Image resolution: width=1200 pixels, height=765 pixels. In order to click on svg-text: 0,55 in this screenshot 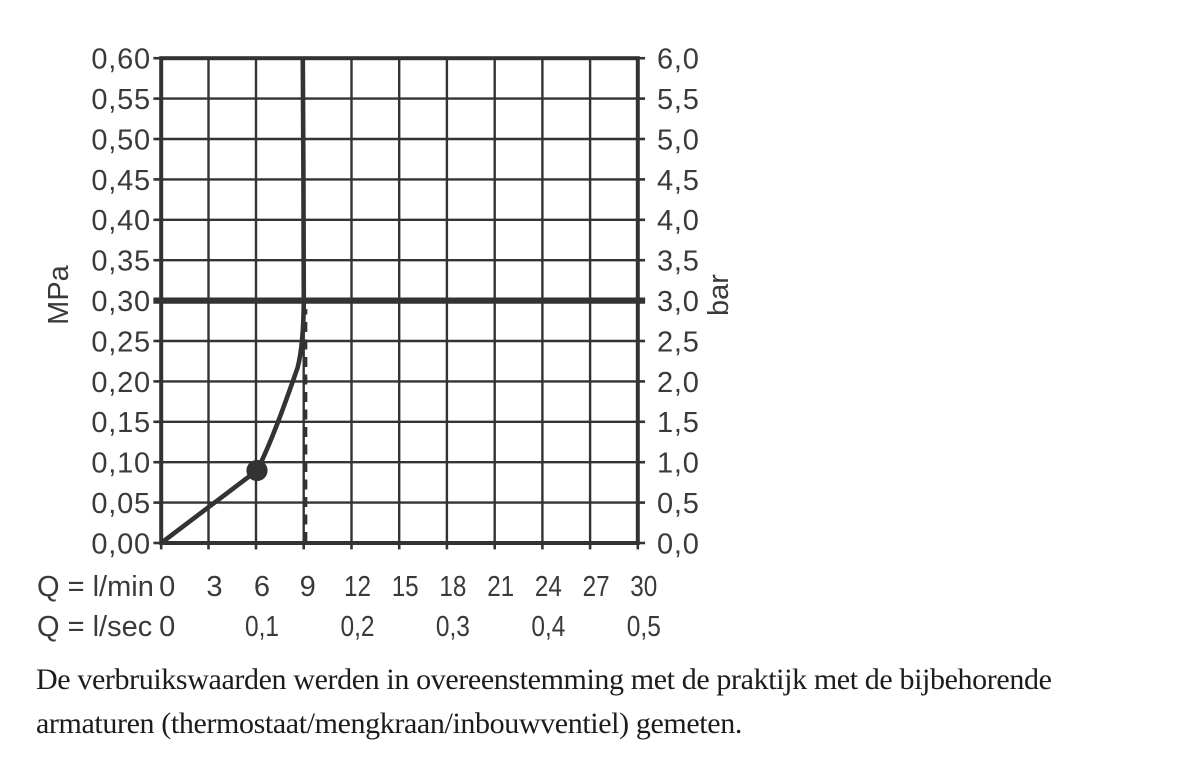, I will do `click(121, 100)`.